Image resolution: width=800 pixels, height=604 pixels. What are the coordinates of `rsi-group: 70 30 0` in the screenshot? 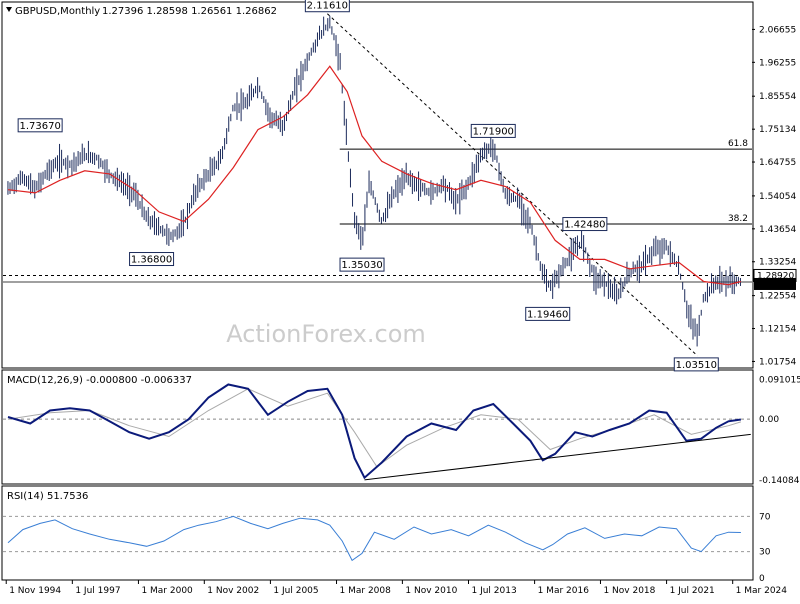 It's located at (387, 548).